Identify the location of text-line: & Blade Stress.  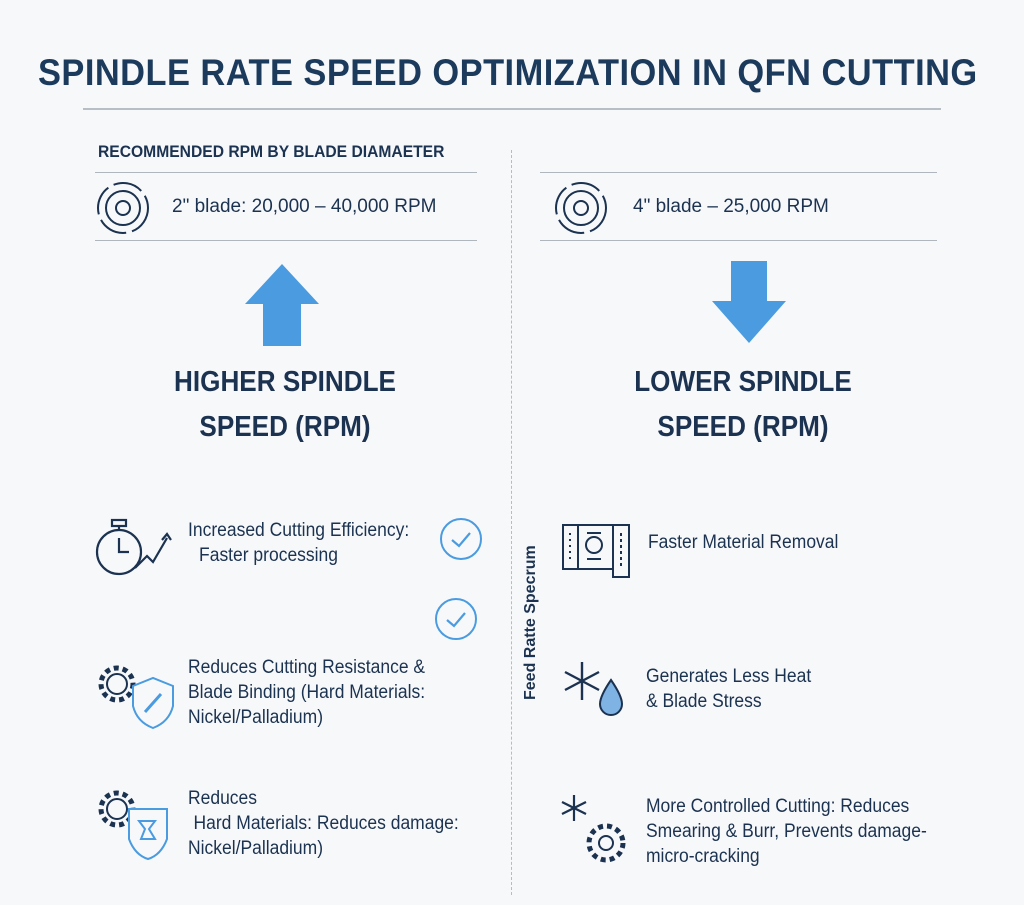
(704, 701).